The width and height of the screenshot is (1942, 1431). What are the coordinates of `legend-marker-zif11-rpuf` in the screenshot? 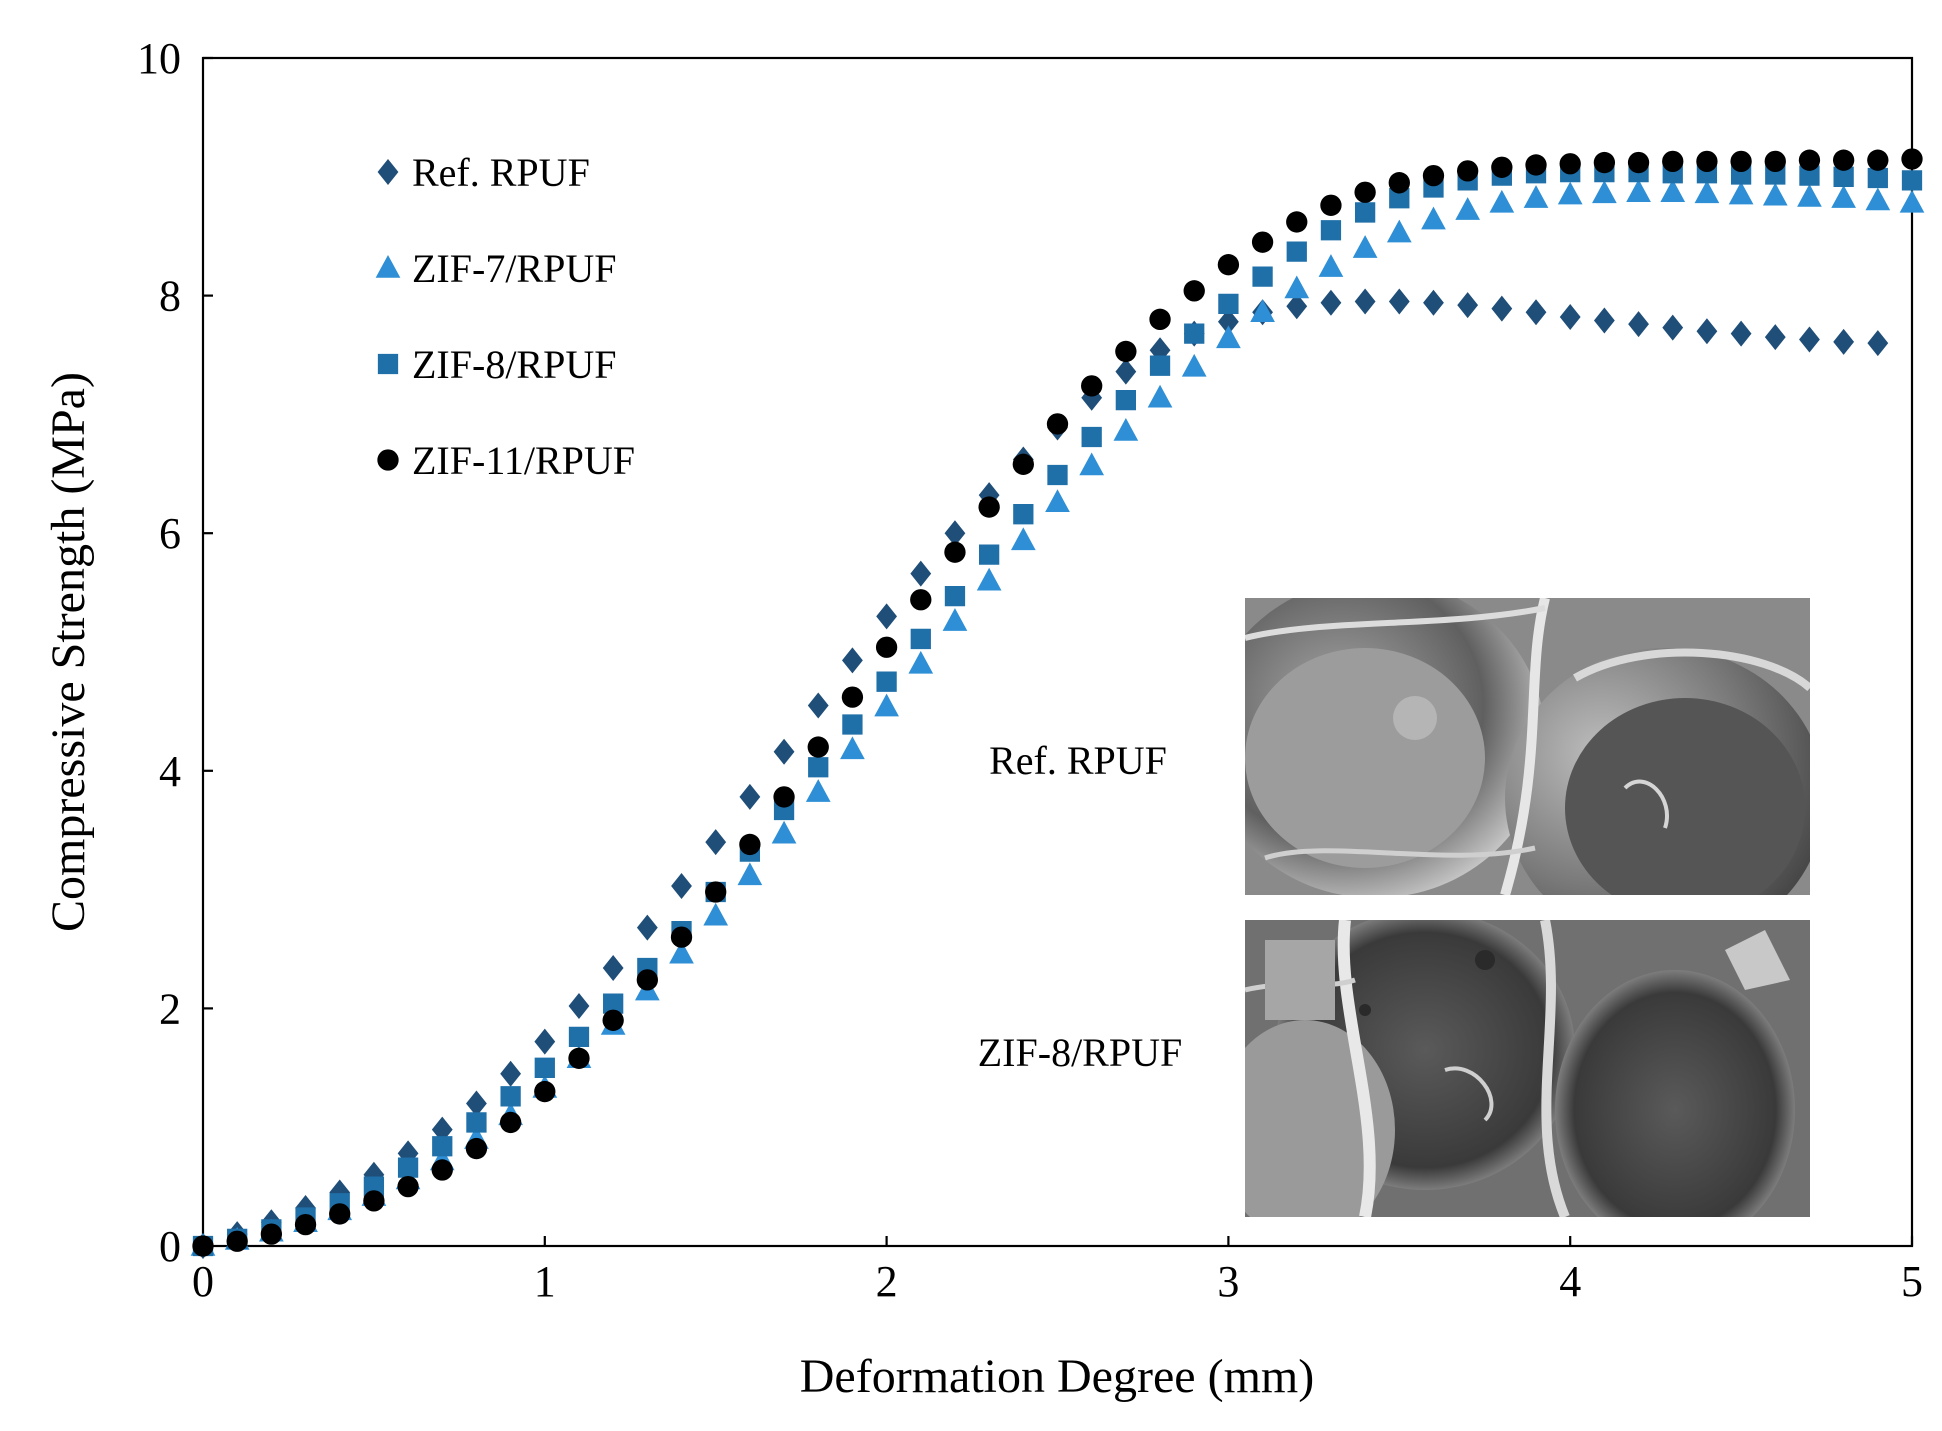 It's located at (388, 460).